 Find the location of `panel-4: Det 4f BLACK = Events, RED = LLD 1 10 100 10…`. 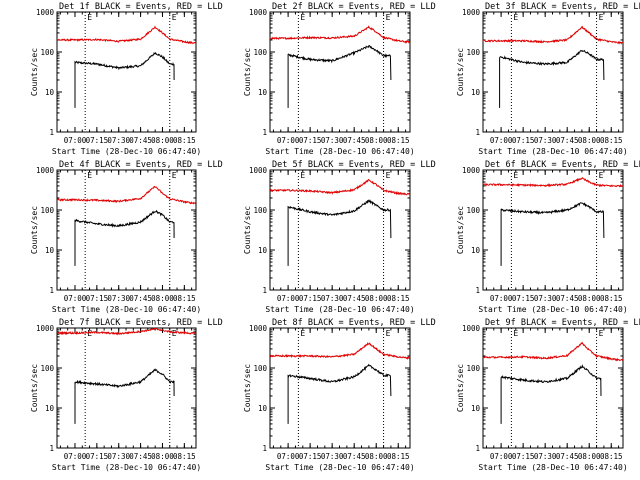

panel-4: Det 4f BLACK = Events, RED = LLD 1 10 100 10… is located at coordinates (126, 237).